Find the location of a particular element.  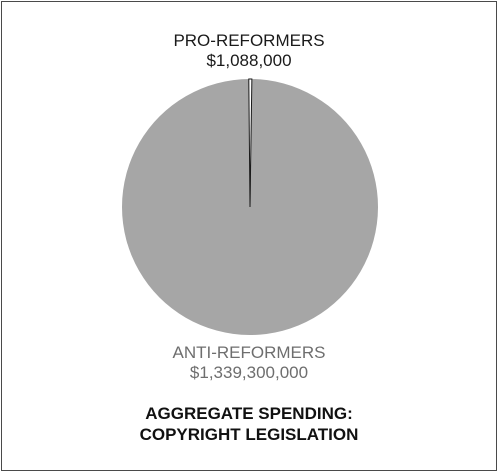

pro-reformers-label: PRO-REFORMERS is located at coordinates (249, 40).